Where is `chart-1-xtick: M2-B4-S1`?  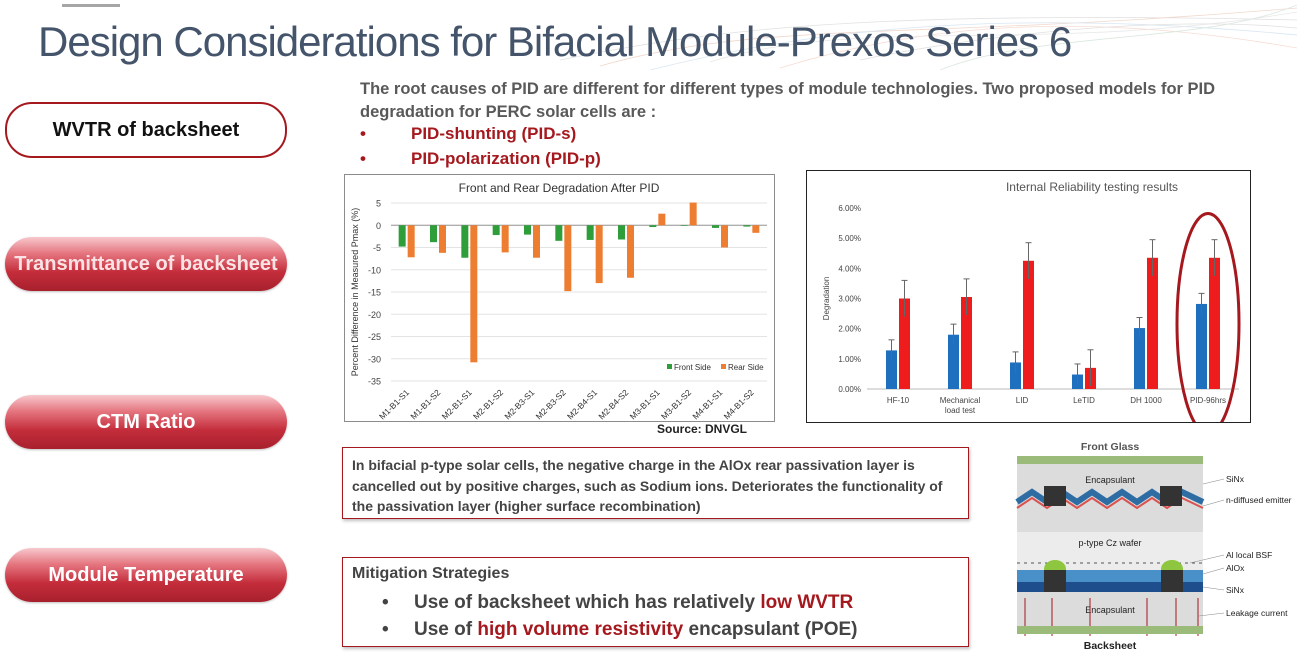 chart-1-xtick: M2-B4-S1 is located at coordinates (582, 404).